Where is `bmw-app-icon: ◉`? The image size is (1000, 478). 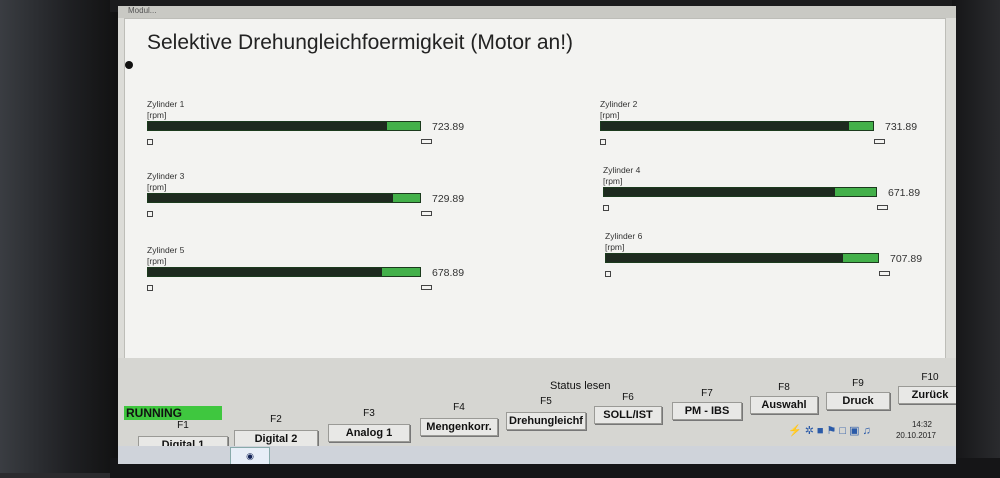
bmw-app-icon: ◉ is located at coordinates (250, 455).